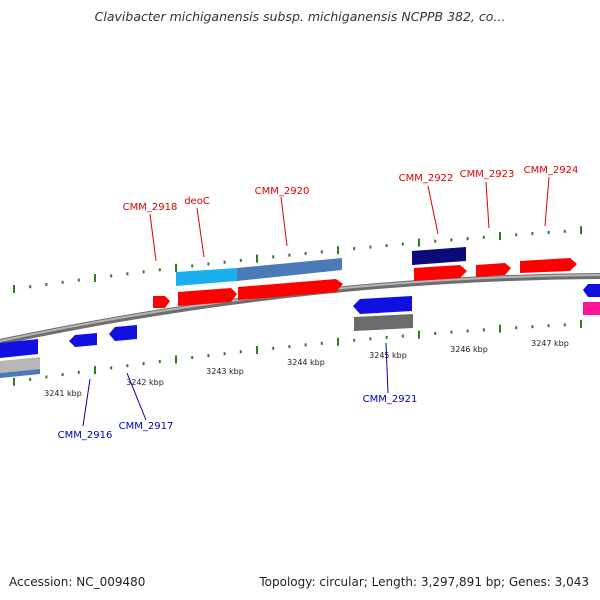 The width and height of the screenshot is (600, 600). What do you see at coordinates (487, 174) in the screenshot?
I see `label-cmm-2923: CMM_2923` at bounding box center [487, 174].